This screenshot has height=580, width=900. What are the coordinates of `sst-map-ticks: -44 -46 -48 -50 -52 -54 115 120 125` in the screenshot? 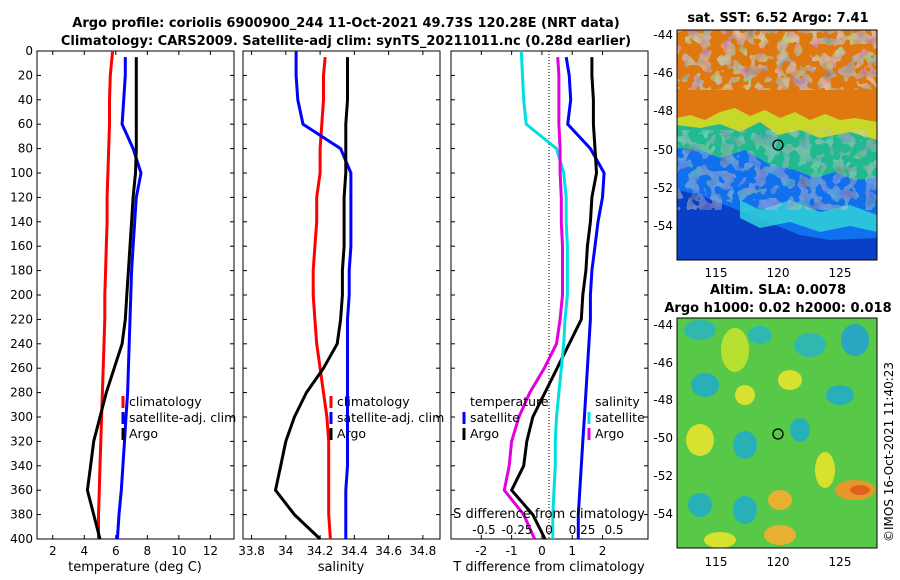 It's located at (752, 154).